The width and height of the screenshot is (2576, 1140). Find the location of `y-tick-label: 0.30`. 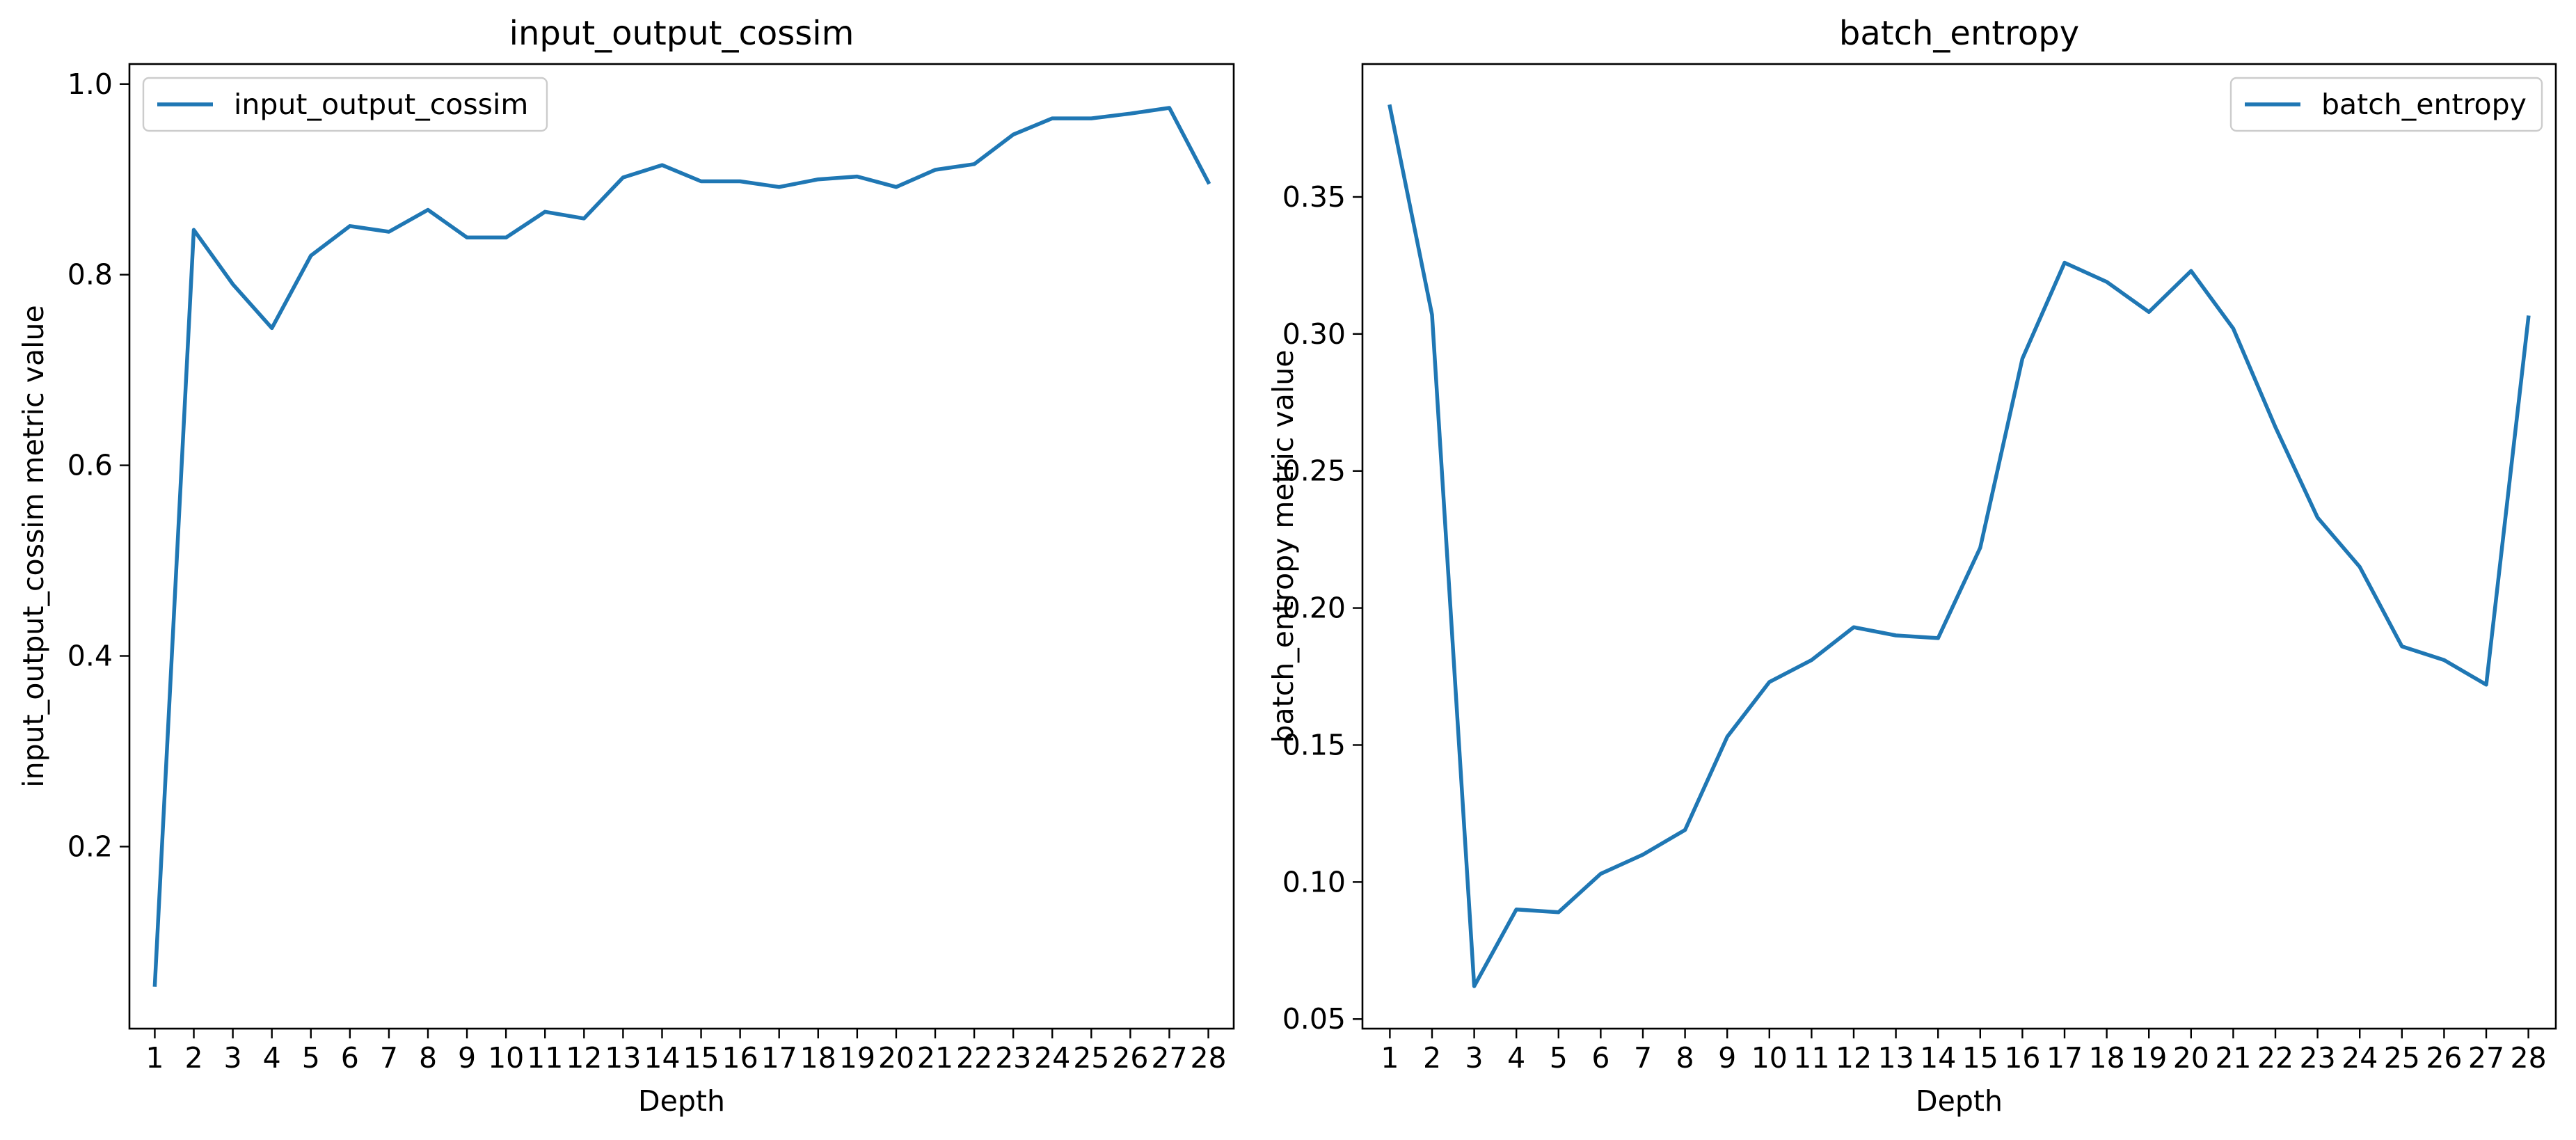

y-tick-label: 0.30 is located at coordinates (1314, 334).